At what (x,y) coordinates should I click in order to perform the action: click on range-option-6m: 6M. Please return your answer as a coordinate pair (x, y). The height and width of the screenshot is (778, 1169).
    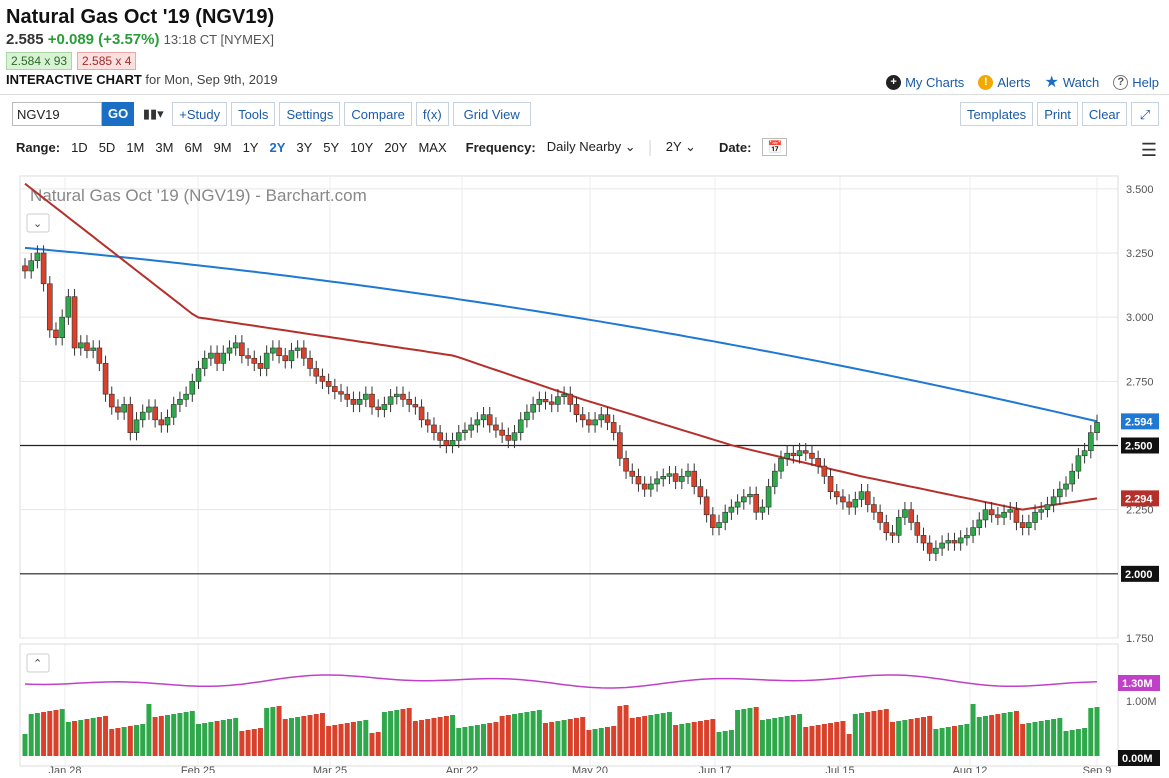
    Looking at the image, I should click on (193, 147).